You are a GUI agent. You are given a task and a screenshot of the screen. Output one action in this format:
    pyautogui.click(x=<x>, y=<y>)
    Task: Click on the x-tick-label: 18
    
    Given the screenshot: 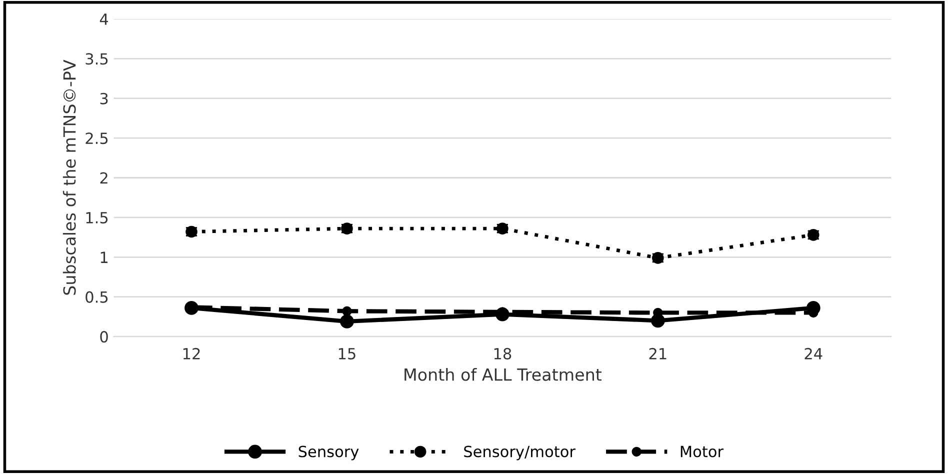 What is the action you would take?
    pyautogui.click(x=503, y=354)
    